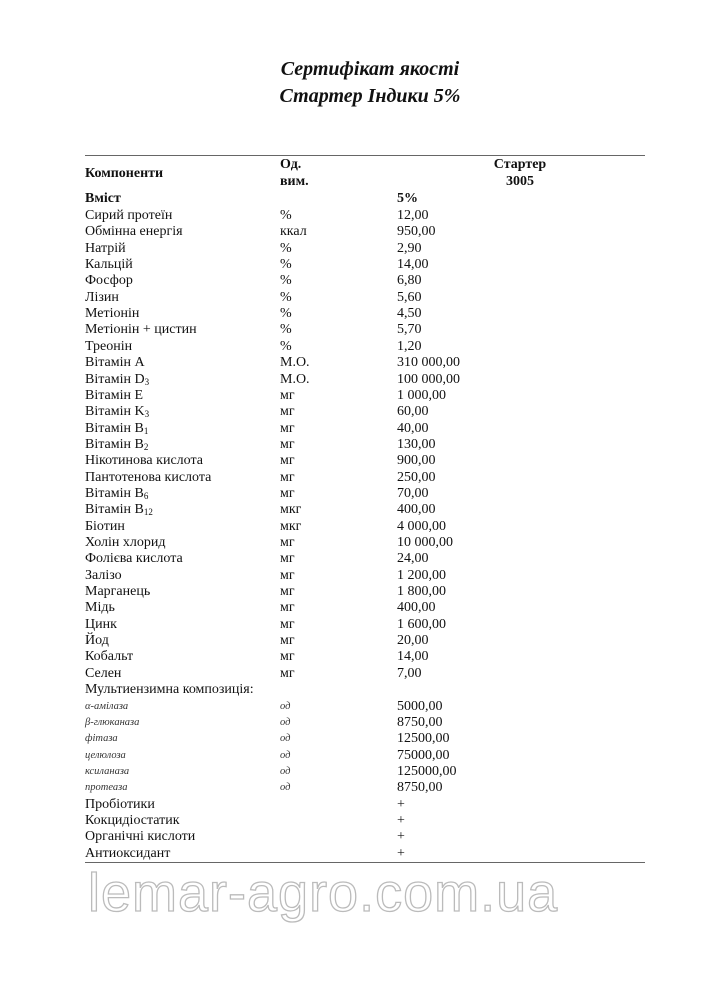 This screenshot has height=1000, width=707. Describe the element at coordinates (102, 297) in the screenshot. I see `row-name: Лізин` at that location.